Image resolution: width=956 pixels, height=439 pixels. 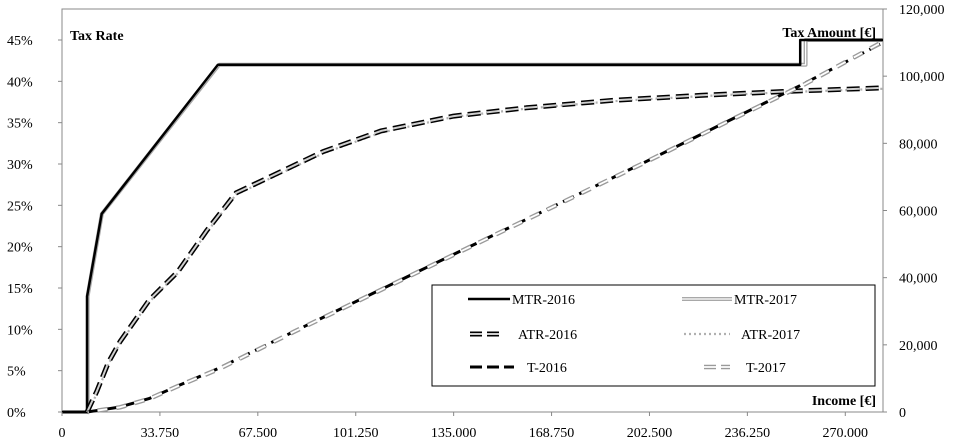 What do you see at coordinates (543, 300) in the screenshot?
I see `legend-label: MTR-2016` at bounding box center [543, 300].